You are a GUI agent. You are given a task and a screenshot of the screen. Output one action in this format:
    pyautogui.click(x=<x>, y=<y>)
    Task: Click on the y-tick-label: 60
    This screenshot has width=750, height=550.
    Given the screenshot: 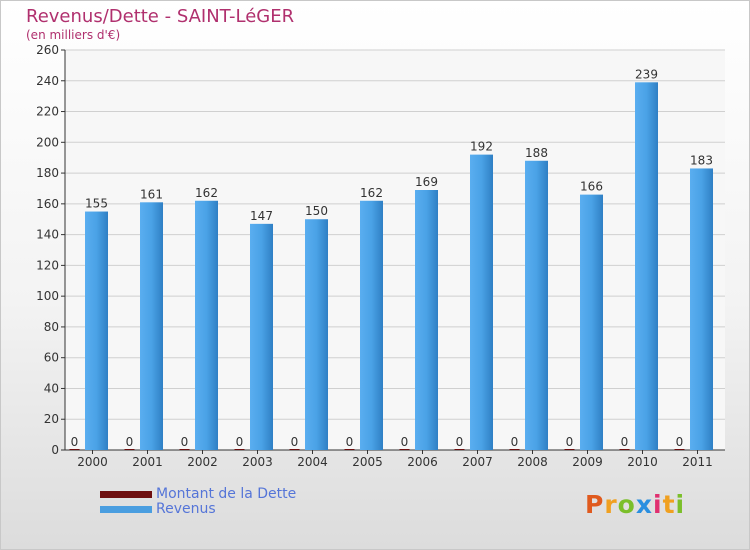 What is the action you would take?
    pyautogui.click(x=51, y=358)
    